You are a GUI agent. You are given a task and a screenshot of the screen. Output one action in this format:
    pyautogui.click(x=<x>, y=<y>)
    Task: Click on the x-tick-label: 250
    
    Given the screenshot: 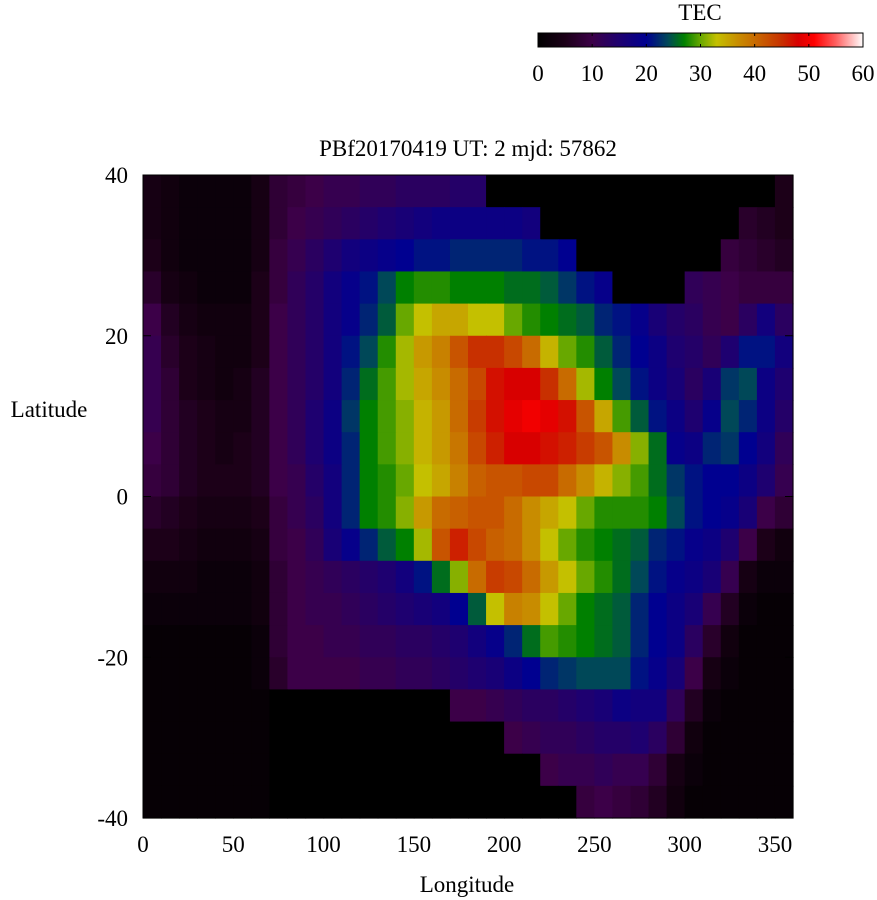 What is the action you would take?
    pyautogui.click(x=594, y=844)
    